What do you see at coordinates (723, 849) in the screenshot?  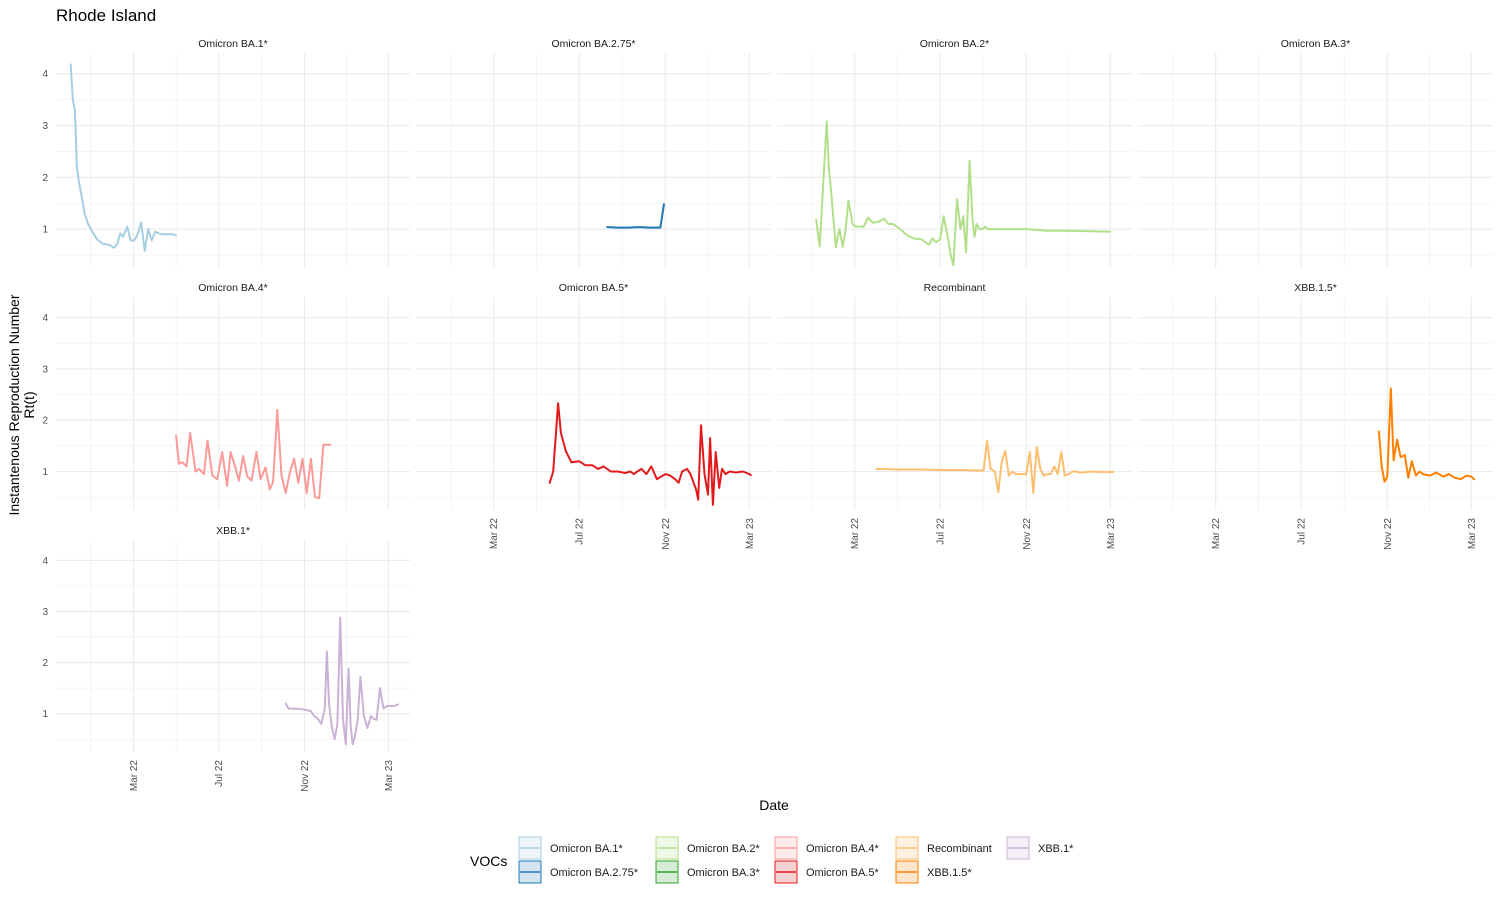 I see `legend-label: Omicron BA.2*` at bounding box center [723, 849].